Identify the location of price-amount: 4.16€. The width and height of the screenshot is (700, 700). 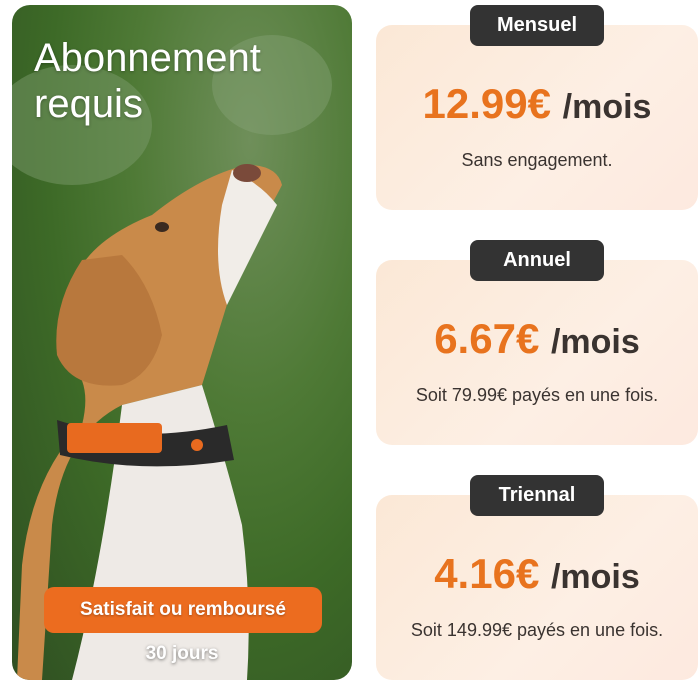
(487, 573).